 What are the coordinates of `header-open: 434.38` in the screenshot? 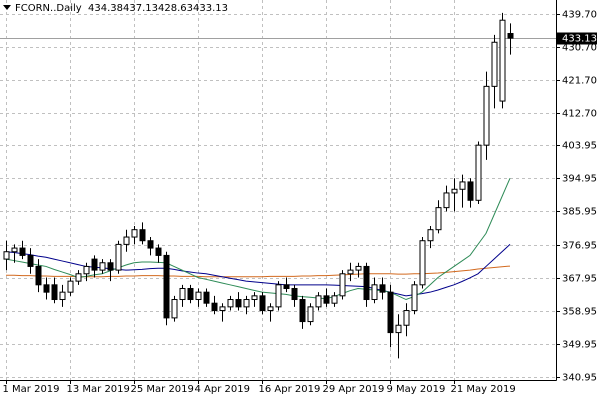 It's located at (105, 8).